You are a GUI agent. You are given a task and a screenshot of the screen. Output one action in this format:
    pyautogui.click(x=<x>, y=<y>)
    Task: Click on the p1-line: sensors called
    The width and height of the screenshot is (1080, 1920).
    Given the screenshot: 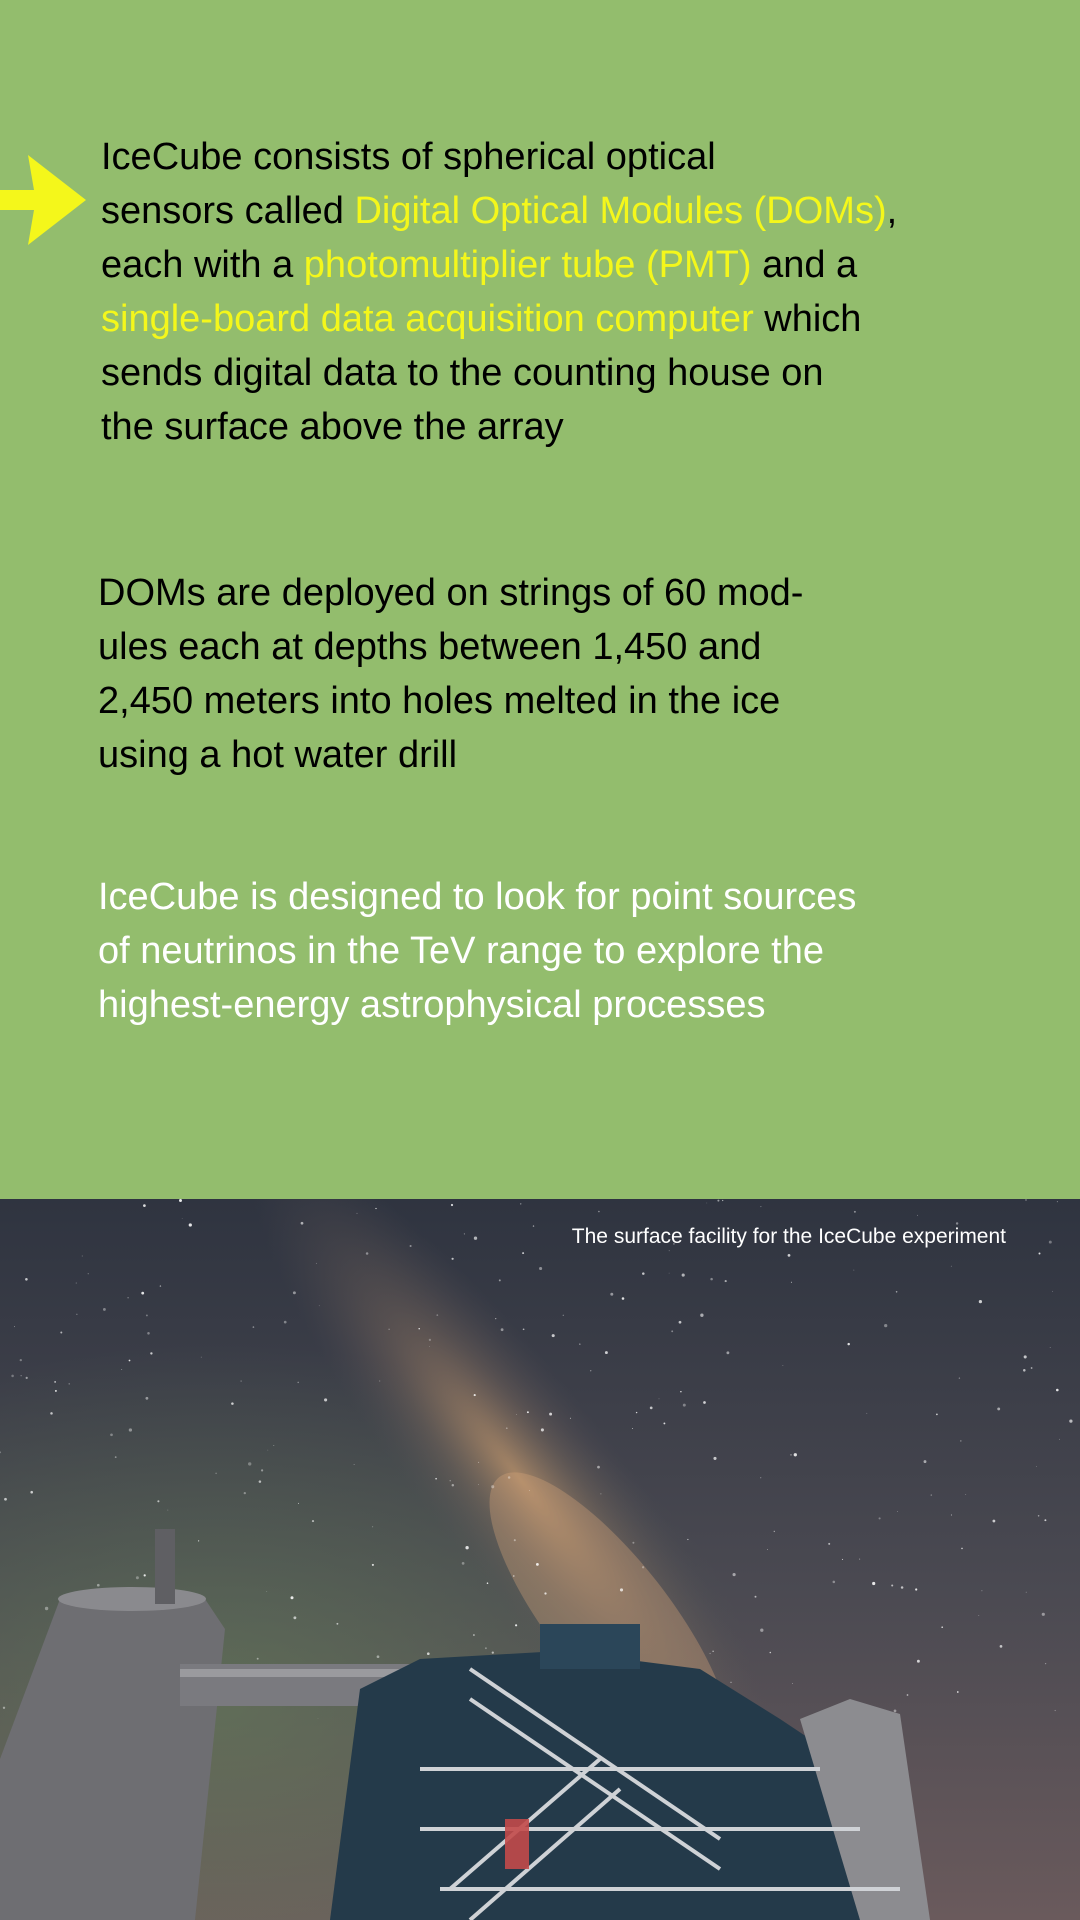 What is the action you would take?
    pyautogui.click(x=228, y=211)
    